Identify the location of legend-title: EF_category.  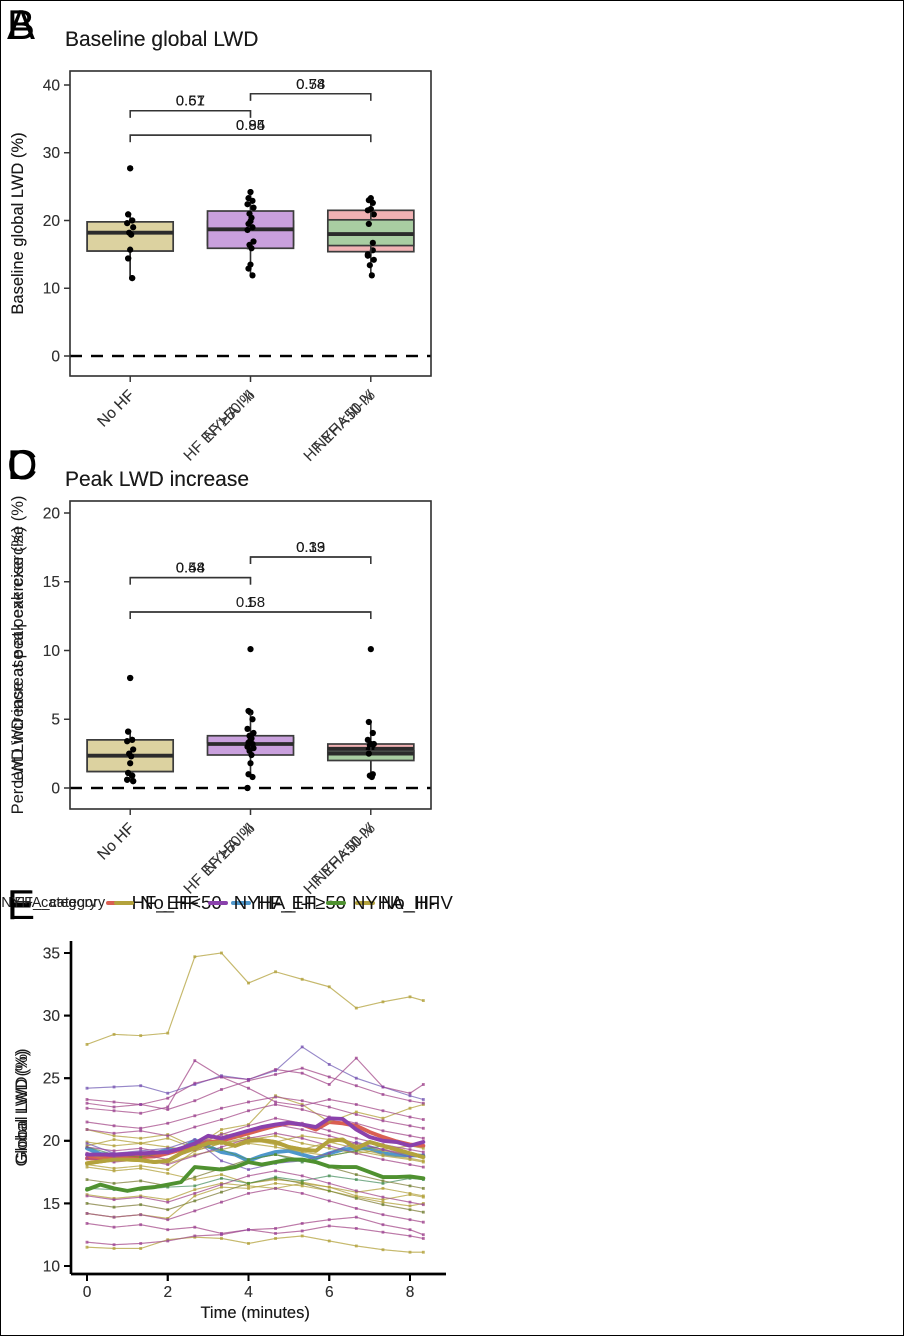
(55, 903).